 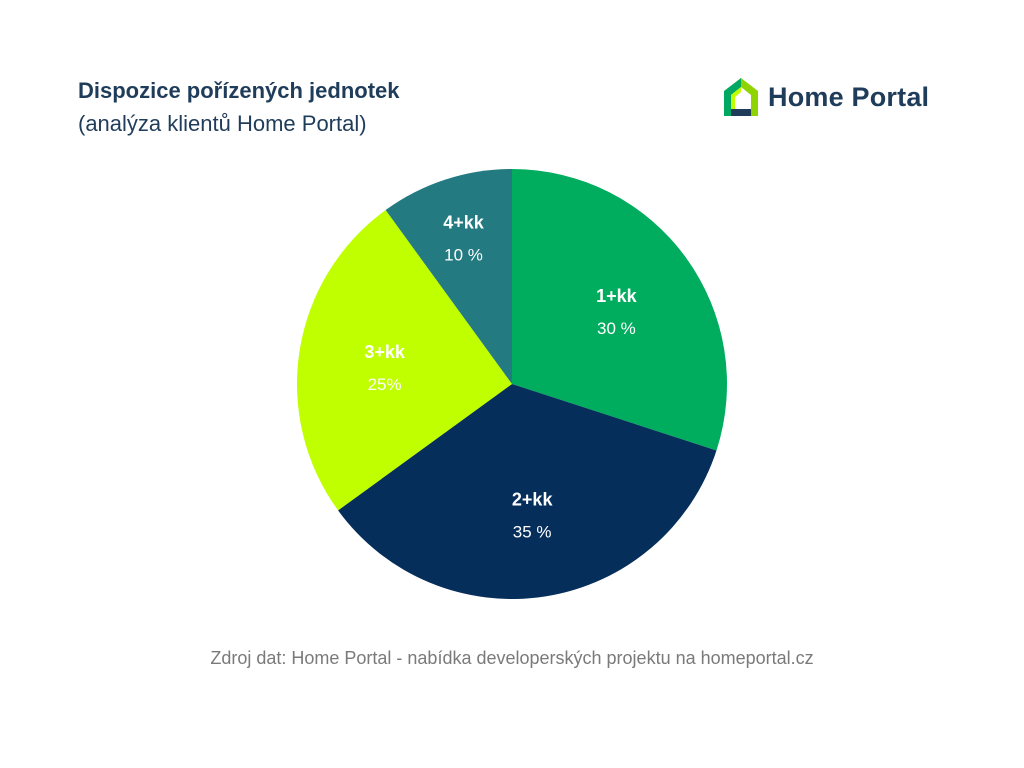 What do you see at coordinates (463, 255) in the screenshot?
I see `slice-value-label: 10 %` at bounding box center [463, 255].